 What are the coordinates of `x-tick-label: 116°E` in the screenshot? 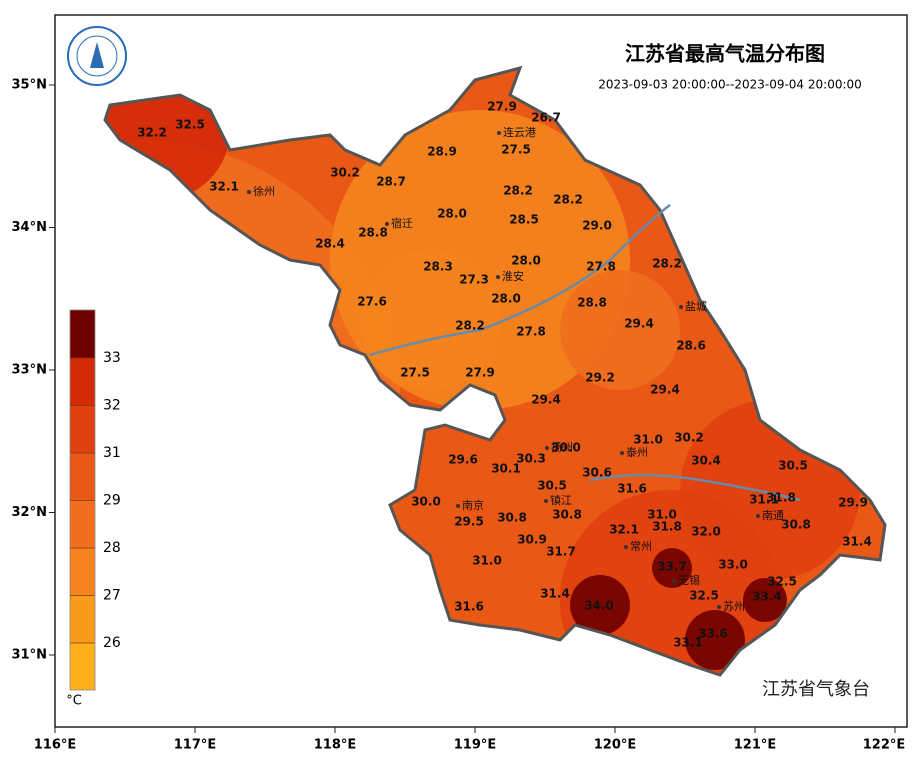 It's located at (55, 745).